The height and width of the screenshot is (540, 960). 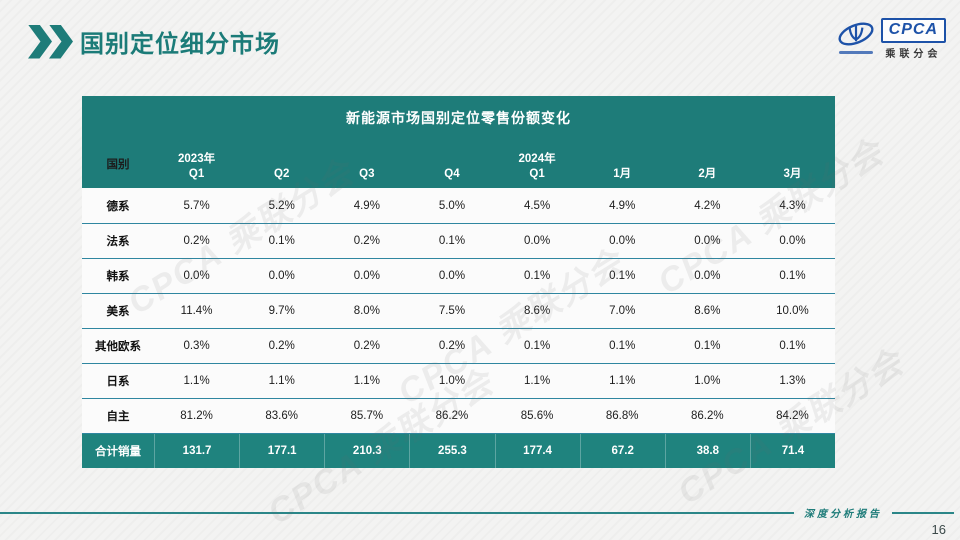 I want to click on table-cell: 4.2%, so click(x=707, y=205).